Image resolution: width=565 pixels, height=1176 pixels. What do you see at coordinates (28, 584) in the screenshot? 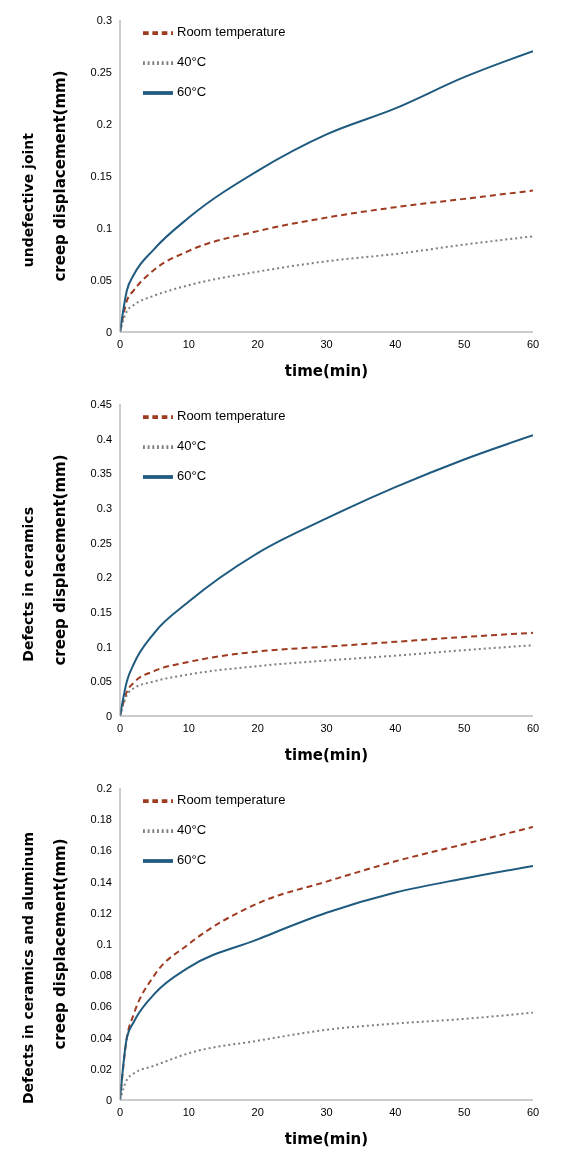
I see `text: Defects in ceramics` at bounding box center [28, 584].